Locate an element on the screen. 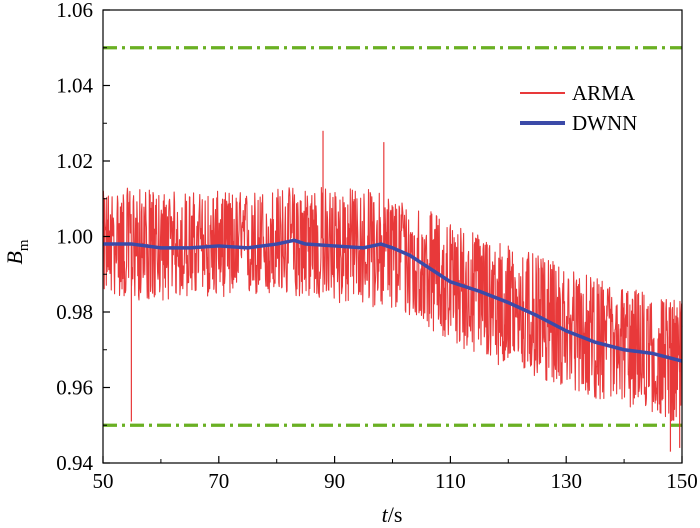  y-axis-label: Bm is located at coordinates (17, 251).